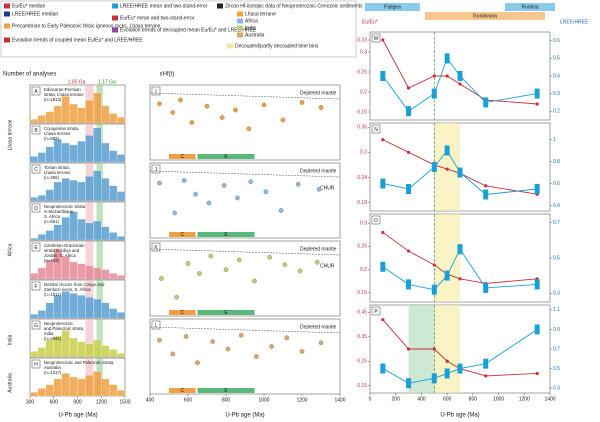  What do you see at coordinates (251, 21) in the screenshot?
I see `legend-text: Africa` at bounding box center [251, 21].